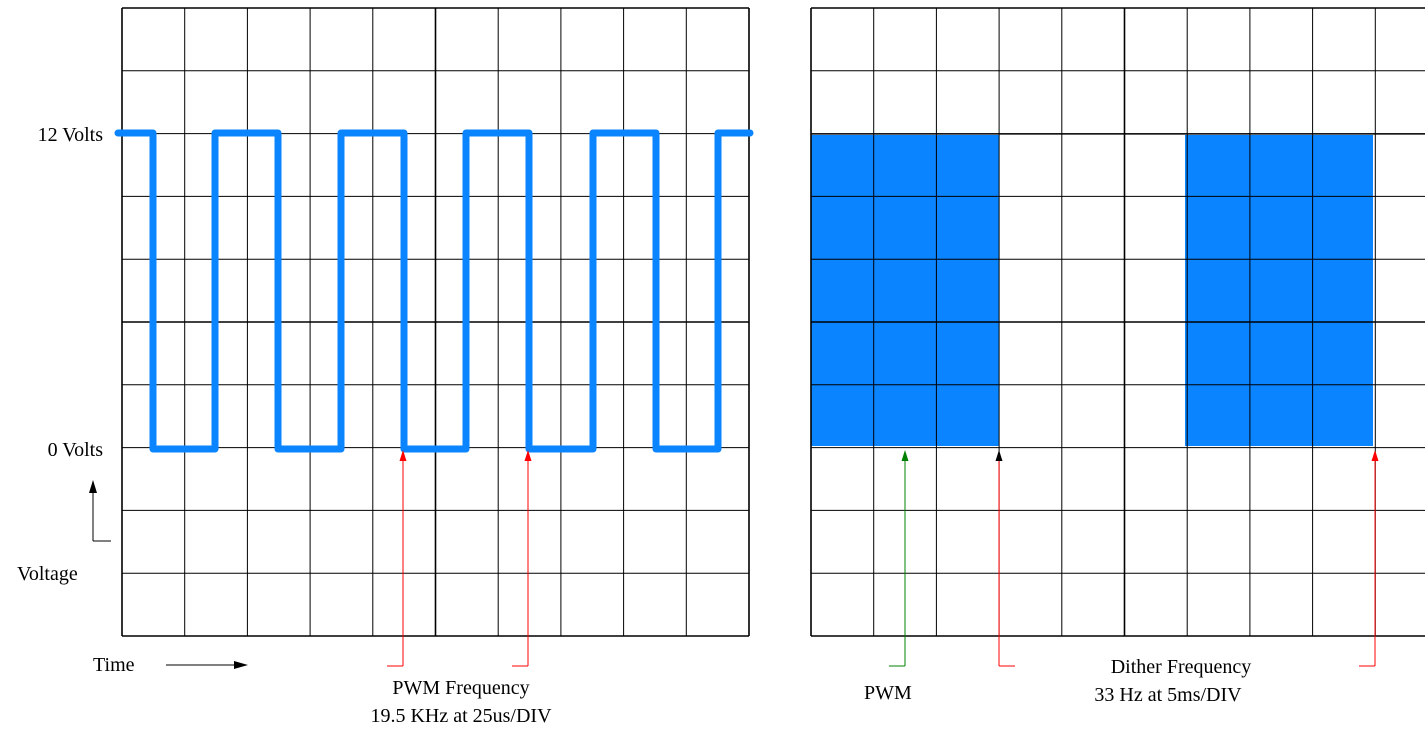 Image resolution: width=1425 pixels, height=731 pixels. Describe the element at coordinates (888, 693) in the screenshot. I see `pwm-label: PWM` at that location.